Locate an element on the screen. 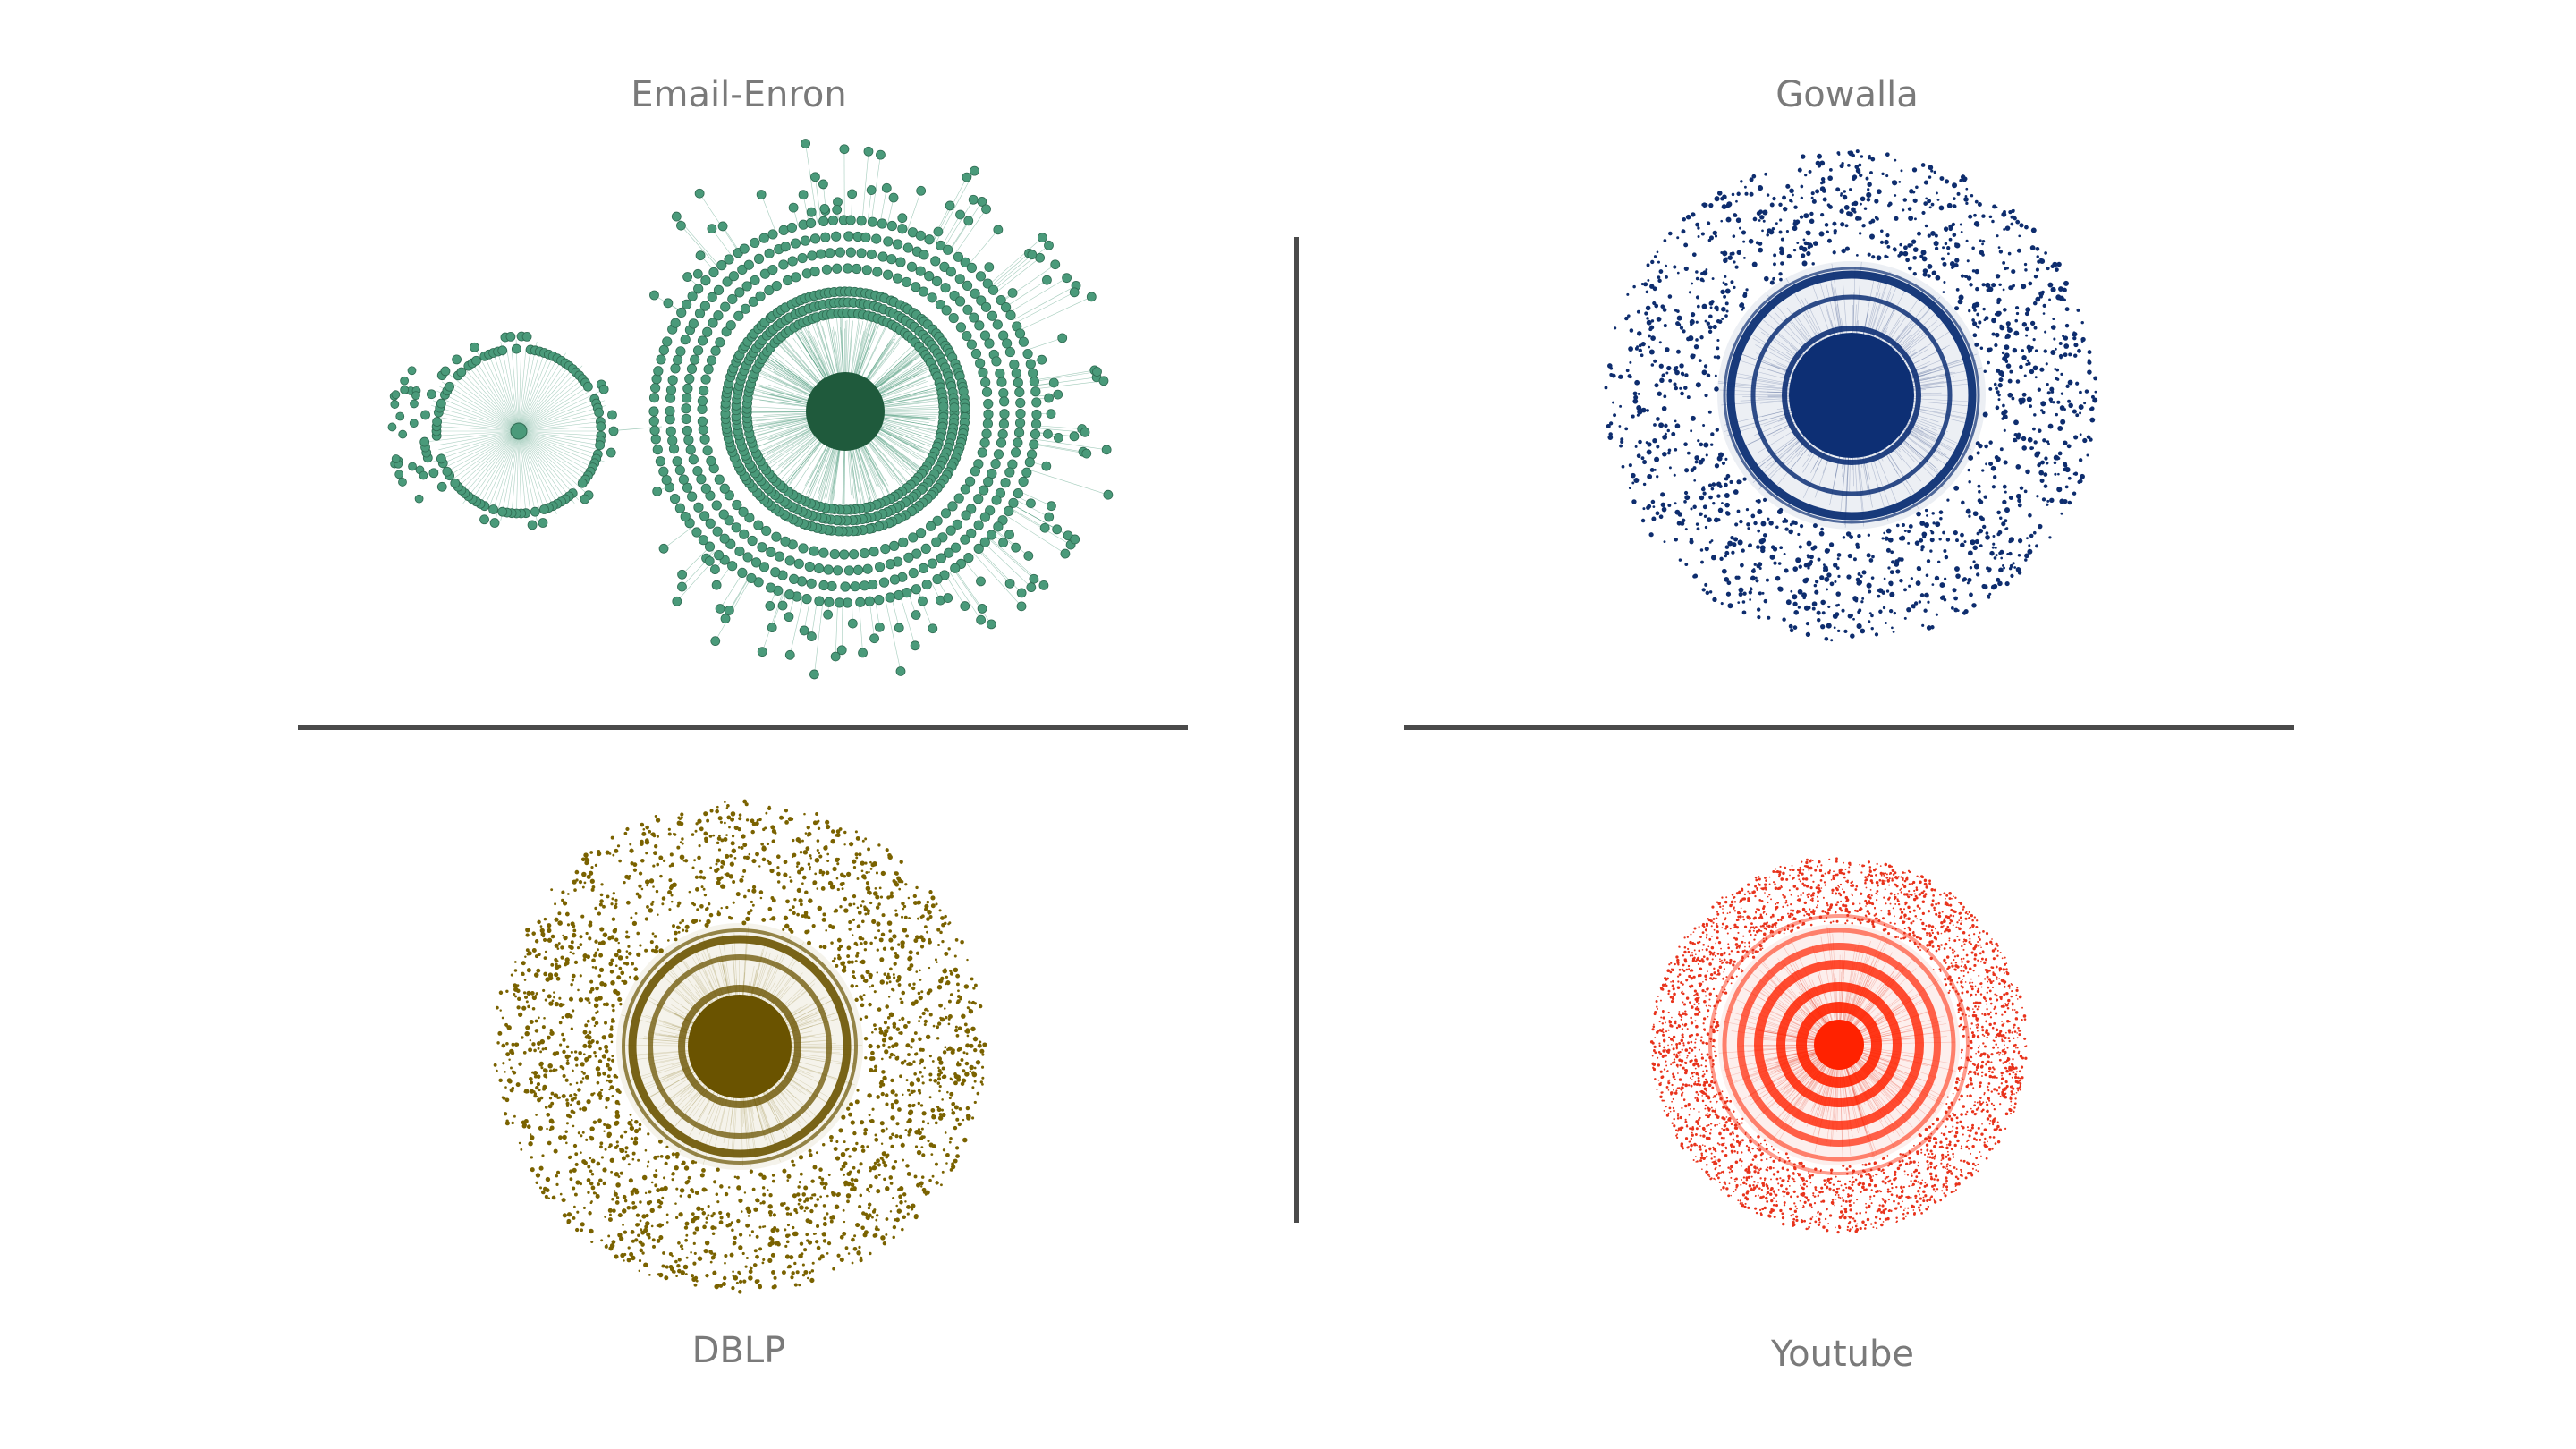 The height and width of the screenshot is (1449, 2576). graph-youtube is located at coordinates (1838, 1045).